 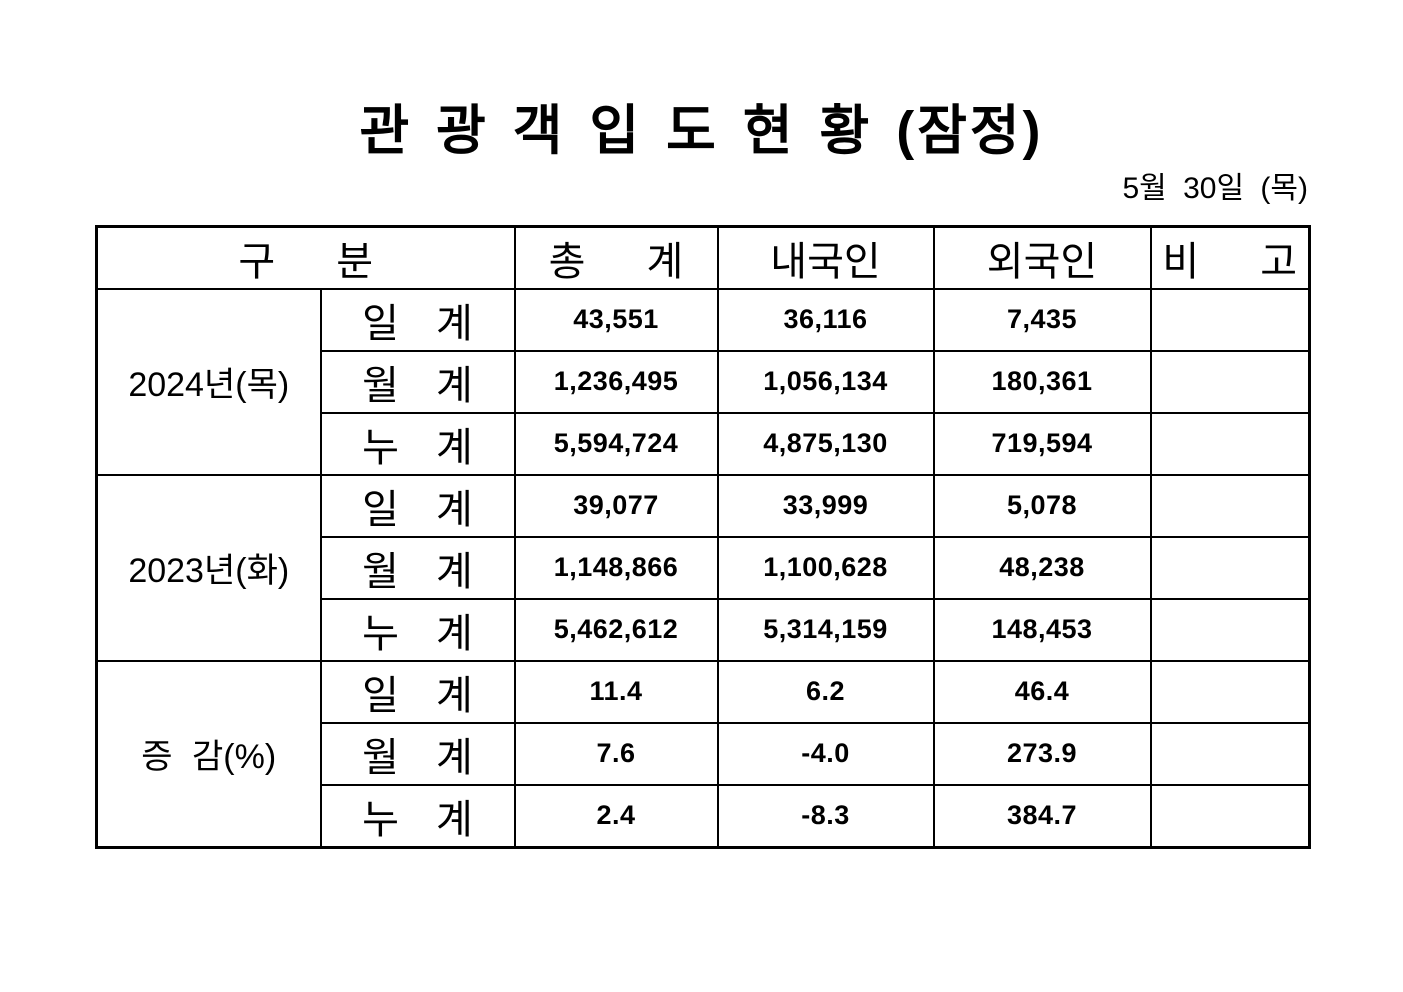 I want to click on cell-total: 5,594,724, so click(x=616, y=443).